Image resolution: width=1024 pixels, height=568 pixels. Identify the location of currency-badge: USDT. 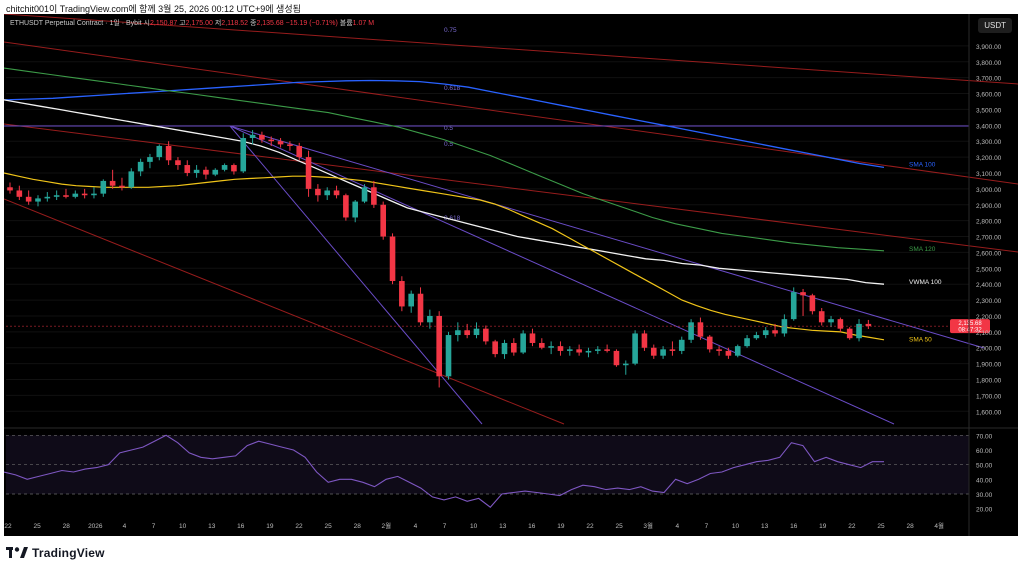
(995, 25).